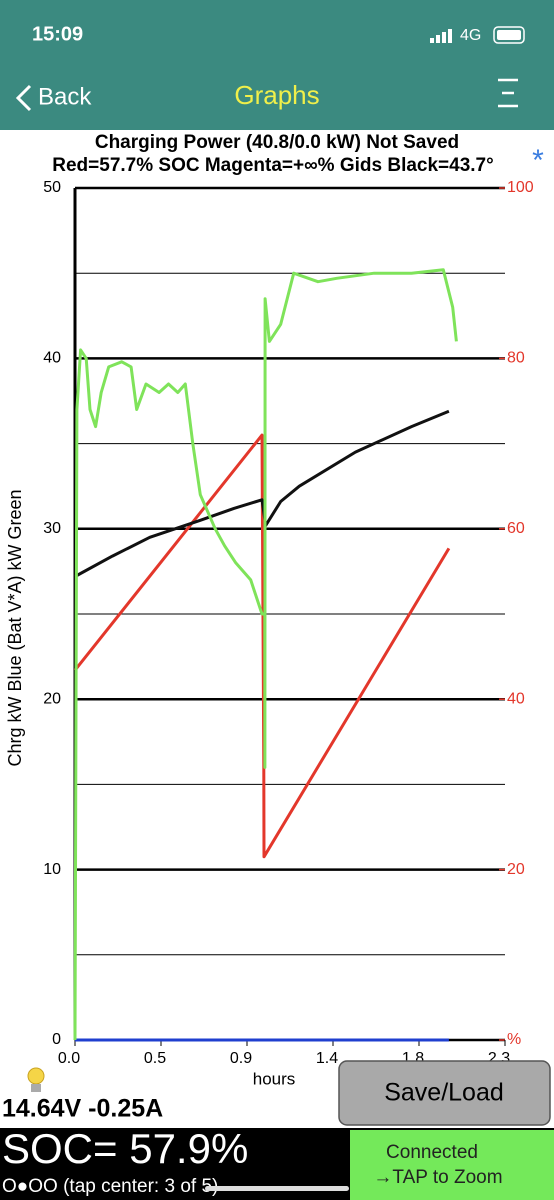 The image size is (554, 1200). What do you see at coordinates (437, 1177) in the screenshot?
I see `zoom-hint: →TAP to Zoom` at bounding box center [437, 1177].